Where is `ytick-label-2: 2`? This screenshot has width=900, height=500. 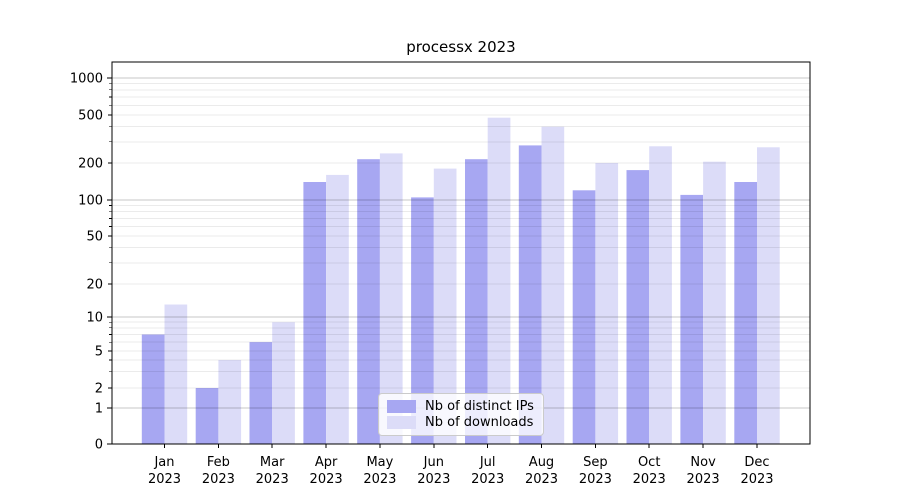
ytick-label-2: 2 is located at coordinates (99, 389).